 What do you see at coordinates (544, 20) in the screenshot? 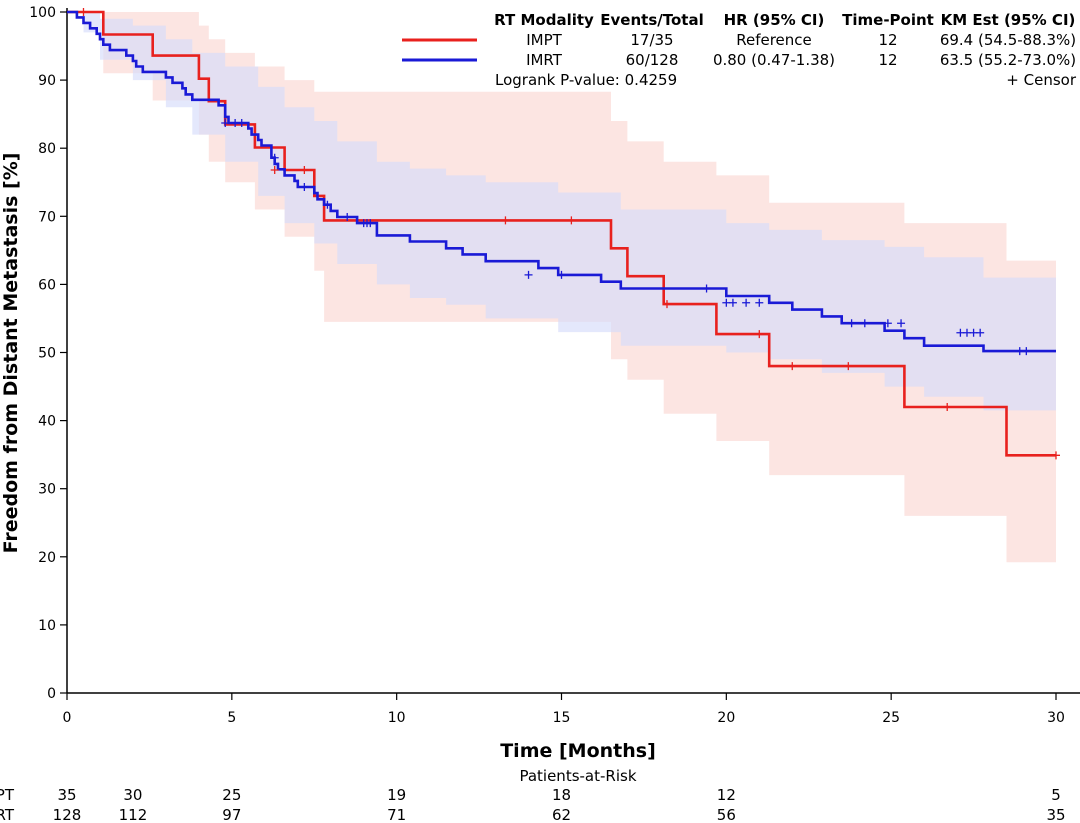
I see `legend-header-modality: RT Modality` at bounding box center [544, 20].